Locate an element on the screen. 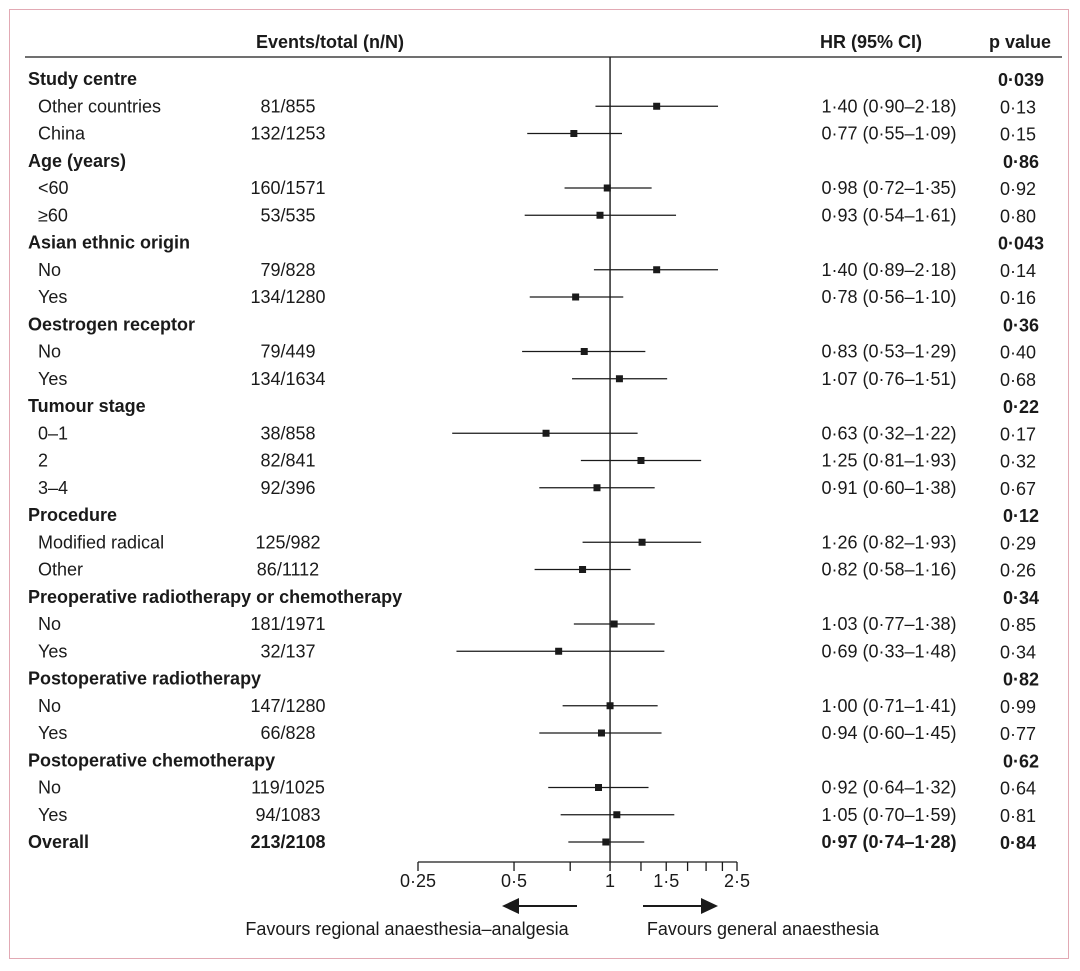 The image size is (1080, 971). group-p-value: 0·12 is located at coordinates (1021, 516).